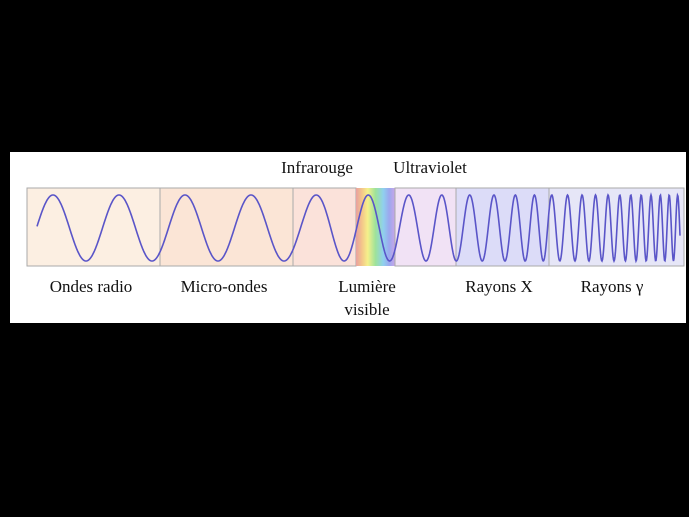 Image resolution: width=689 pixels, height=517 pixels. What do you see at coordinates (499, 286) in the screenshot?
I see `bottom-label: Rayons X` at bounding box center [499, 286].